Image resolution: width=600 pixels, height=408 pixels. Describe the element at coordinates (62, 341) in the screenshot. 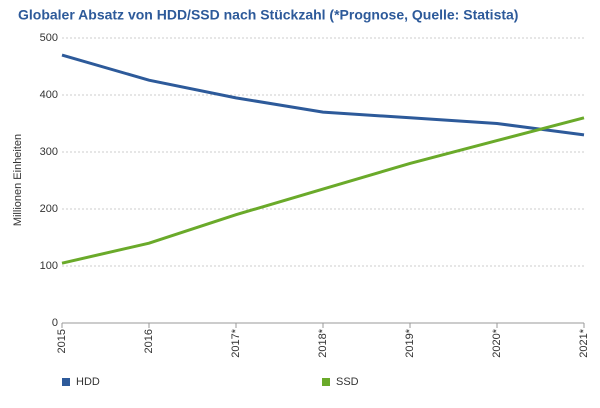

I see `x-tick-label: 2015` at that location.